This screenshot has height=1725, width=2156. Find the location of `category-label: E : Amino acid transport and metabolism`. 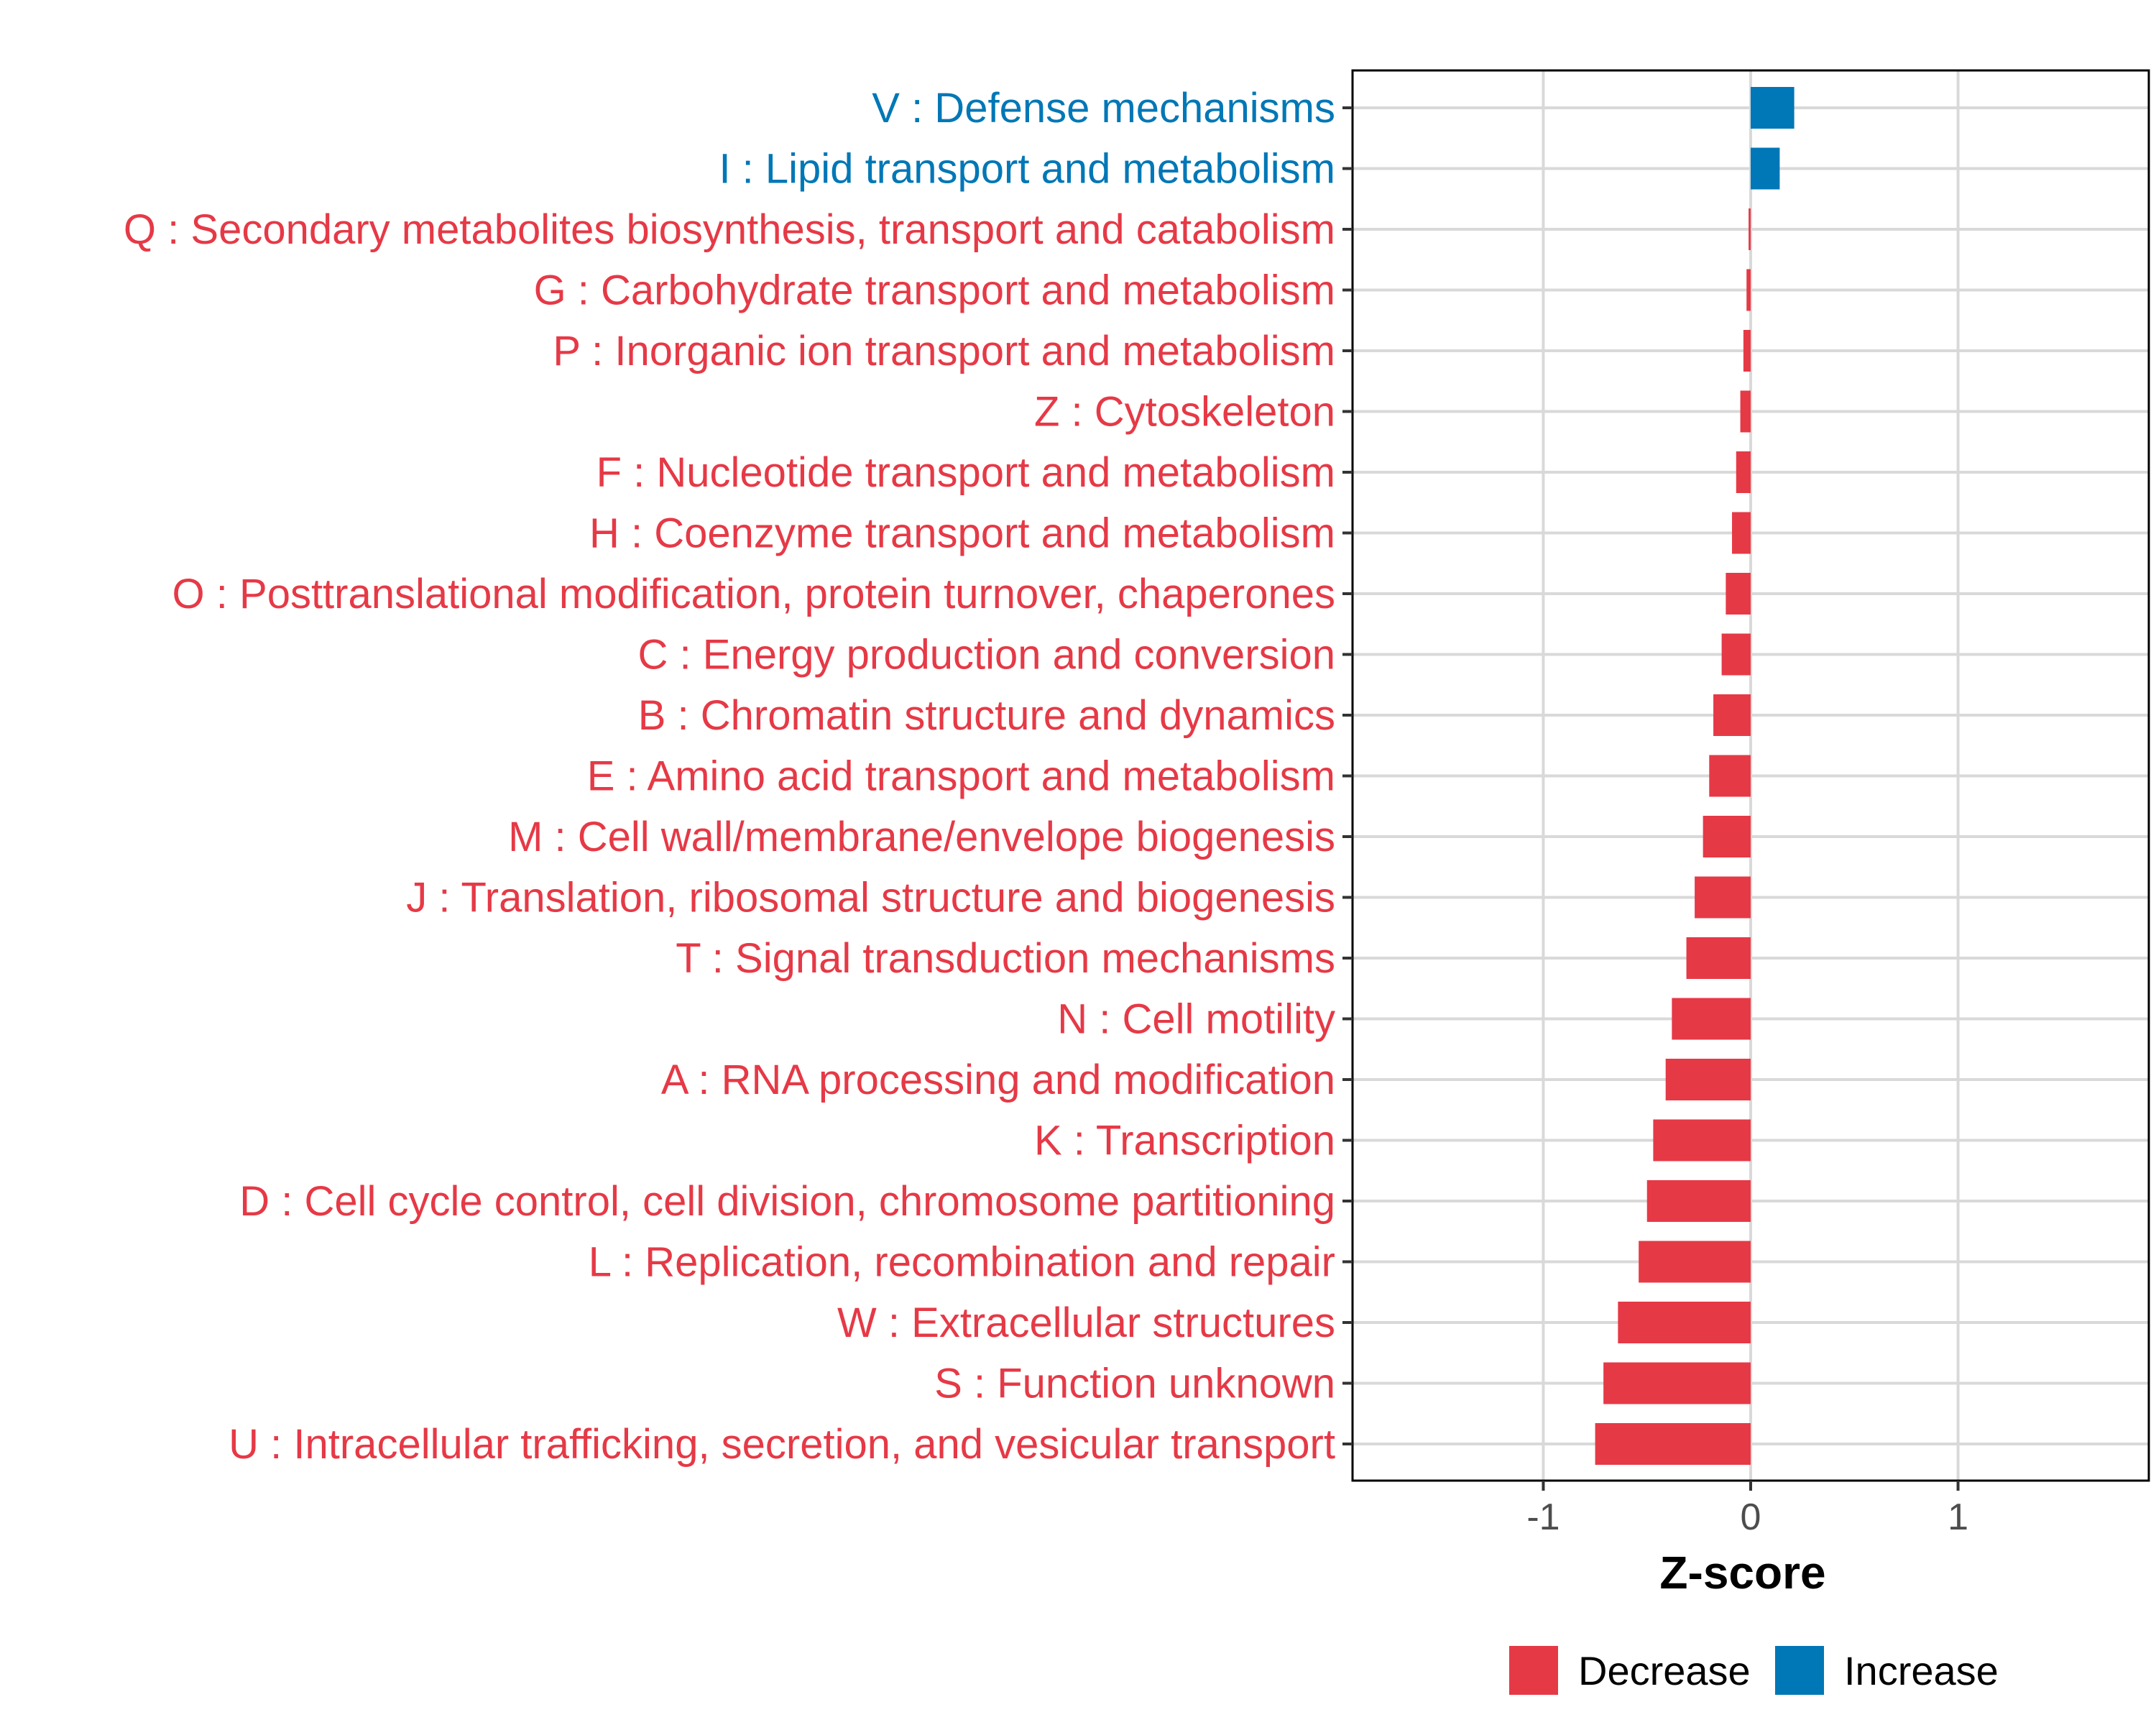

category-label: E : Amino acid transport and metabolism is located at coordinates (961, 776).